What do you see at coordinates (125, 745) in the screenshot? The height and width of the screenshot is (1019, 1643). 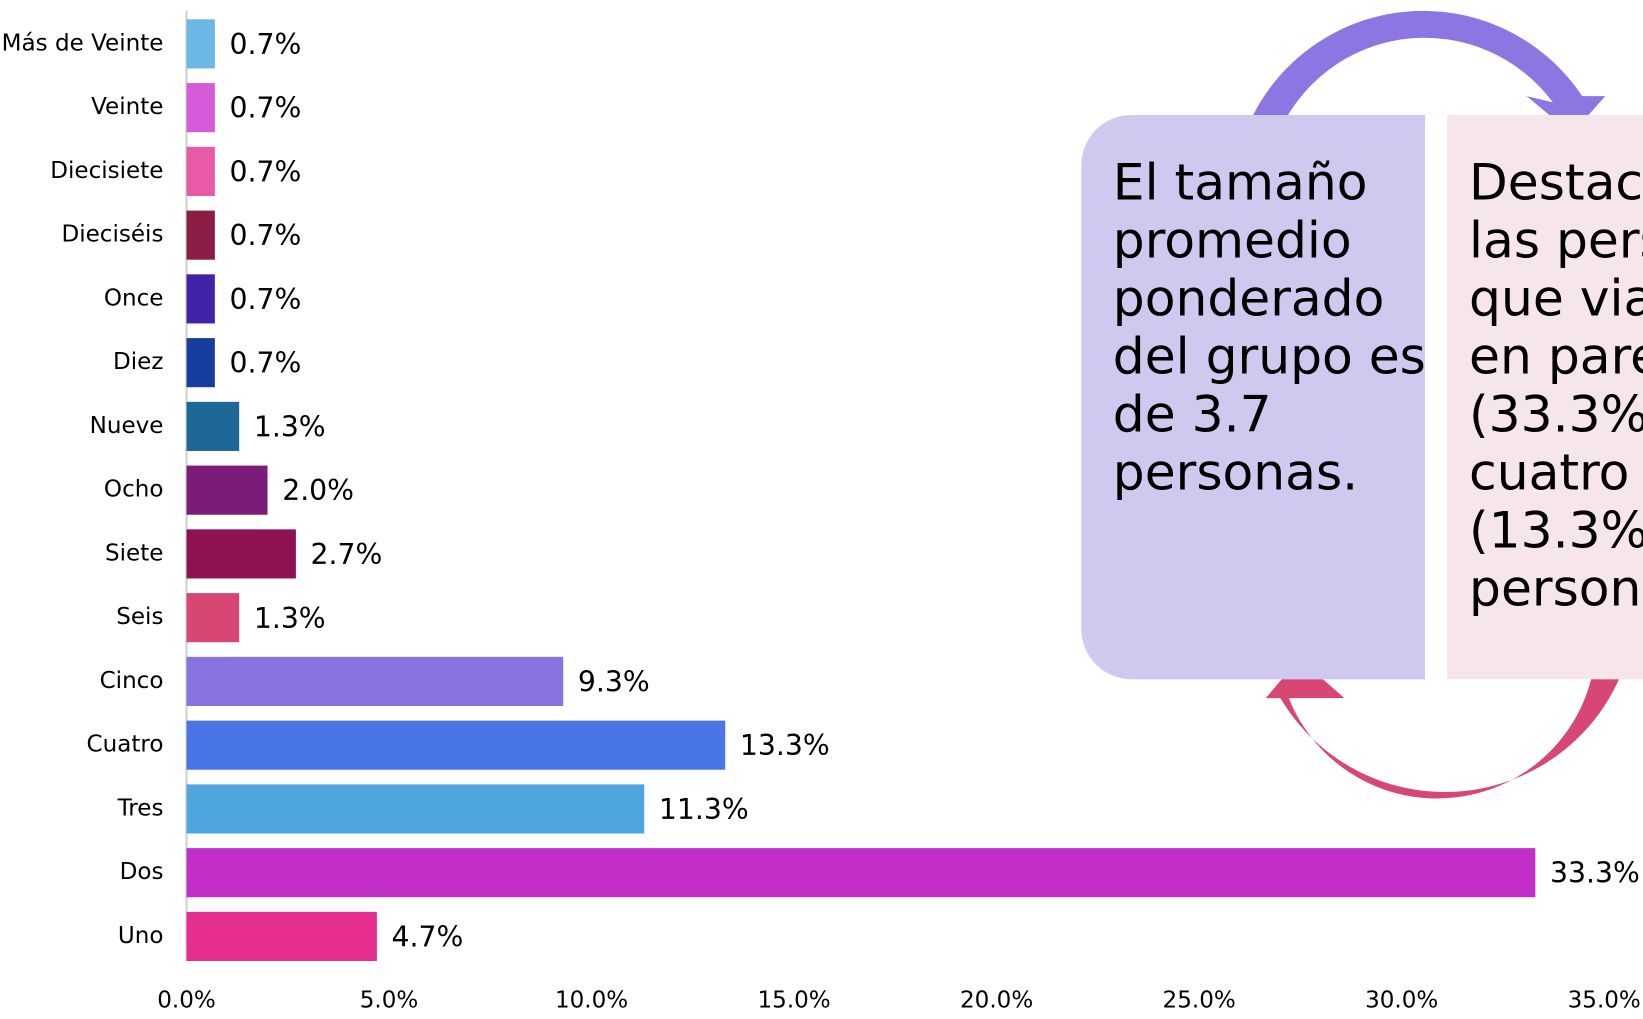 I see `y-tick-label: Cuatro` at bounding box center [125, 745].